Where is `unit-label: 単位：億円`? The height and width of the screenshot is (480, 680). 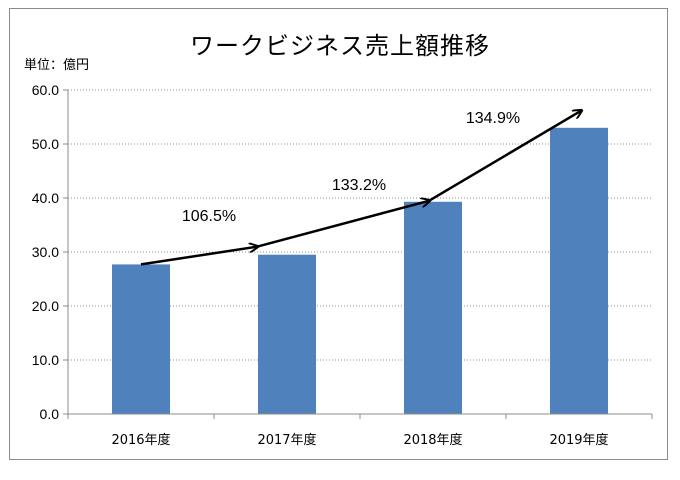 unit-label: 単位：億円 is located at coordinates (57, 65).